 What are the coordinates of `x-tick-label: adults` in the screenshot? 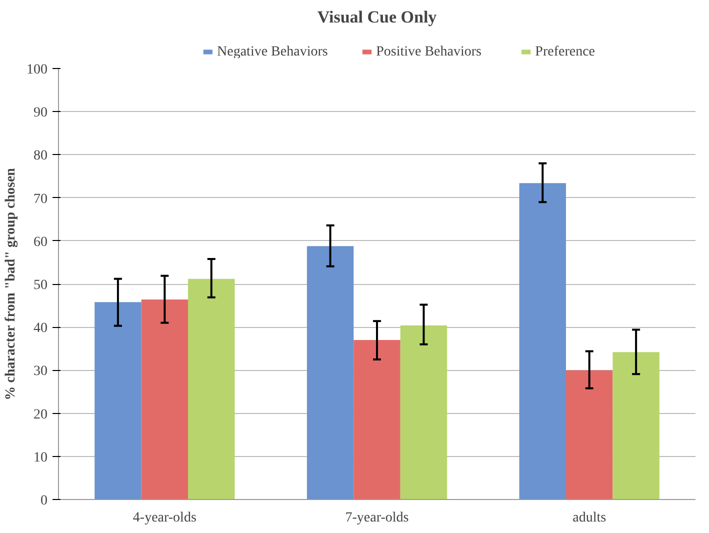 It's located at (589, 518).